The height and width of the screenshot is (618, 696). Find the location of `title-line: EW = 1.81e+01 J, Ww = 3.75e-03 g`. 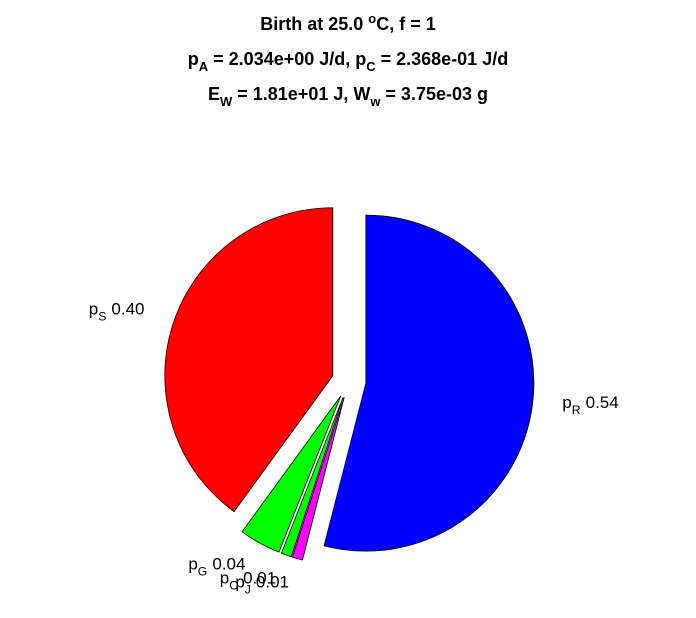

title-line: EW = 1.81e+01 J, Ww = 3.75e-03 g is located at coordinates (348, 96).